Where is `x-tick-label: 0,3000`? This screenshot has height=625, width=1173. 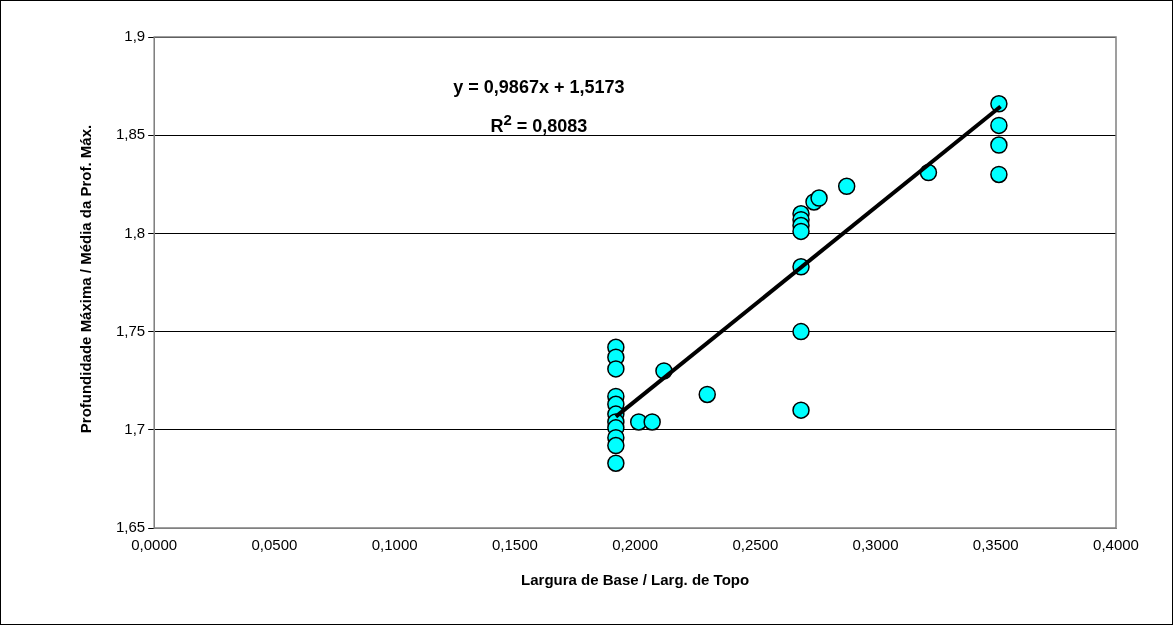
x-tick-label: 0,3000 is located at coordinates (875, 545).